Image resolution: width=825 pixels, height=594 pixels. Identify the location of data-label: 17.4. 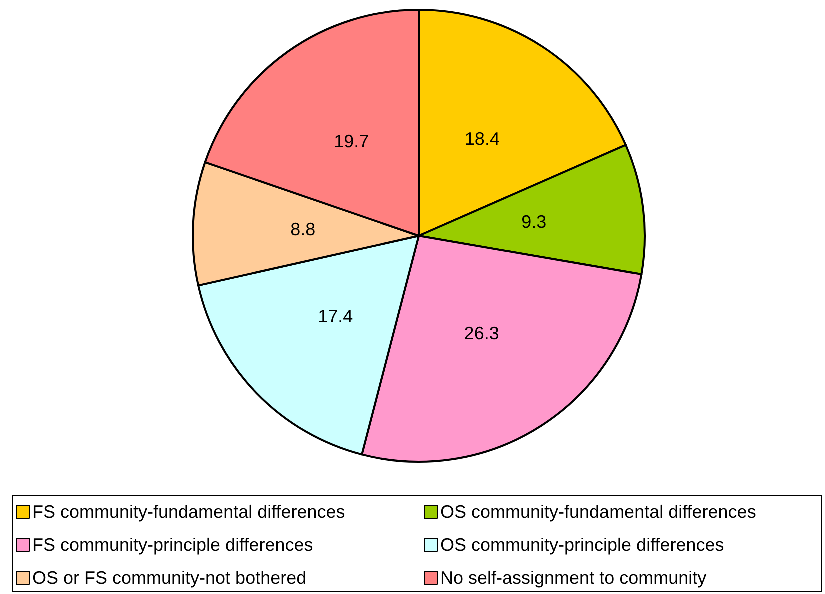
(336, 316).